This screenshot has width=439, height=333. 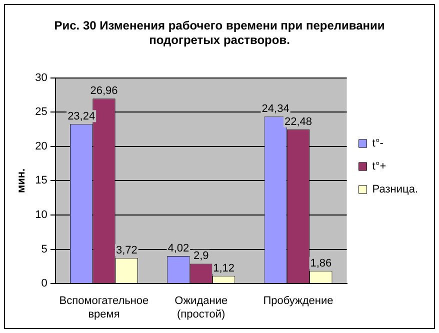 What do you see at coordinates (104, 91) in the screenshot?
I see `data-label: 26,96` at bounding box center [104, 91].